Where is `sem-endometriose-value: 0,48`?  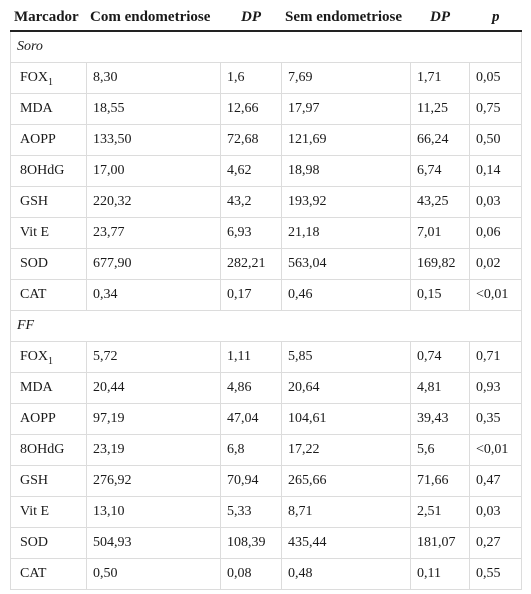 sem-endometriose-value: 0,48 is located at coordinates (346, 574).